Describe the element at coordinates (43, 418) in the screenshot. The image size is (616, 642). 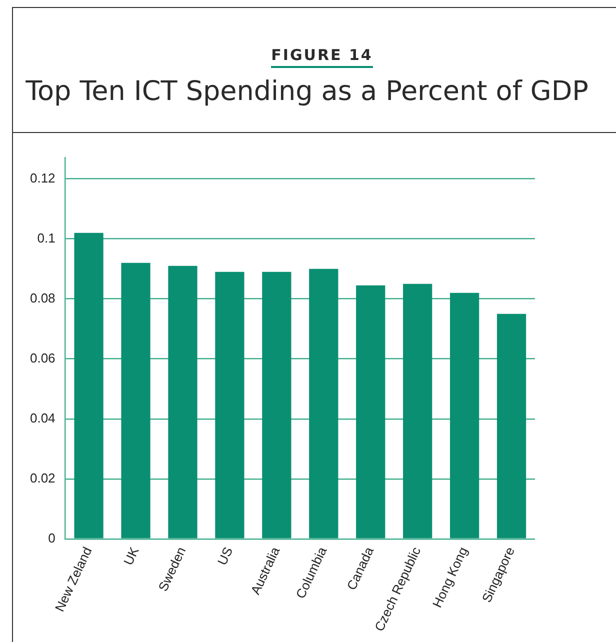
I see `y-tick-label: 0.04` at that location.